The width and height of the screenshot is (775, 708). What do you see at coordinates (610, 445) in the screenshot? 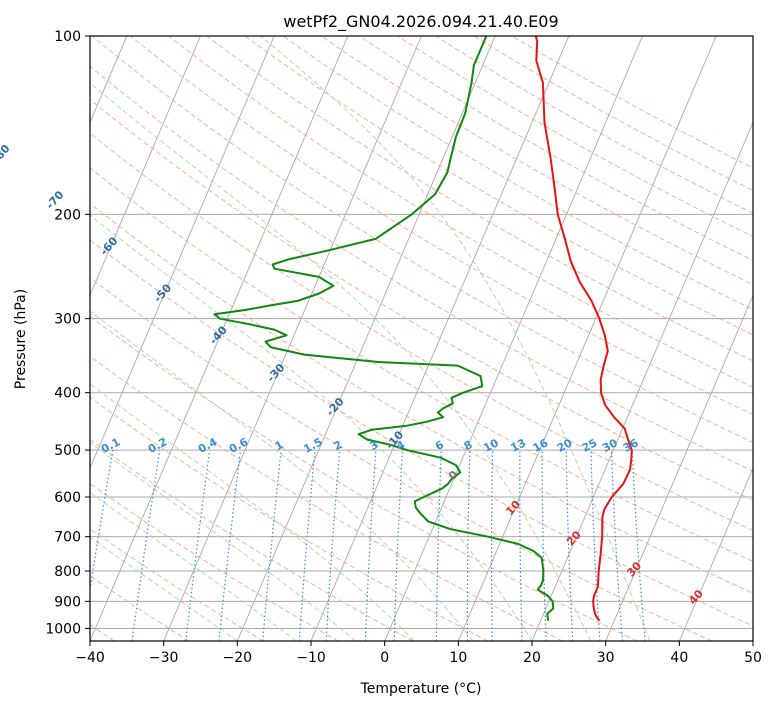
I see `mixing-ratio-label: 30` at bounding box center [610, 445].